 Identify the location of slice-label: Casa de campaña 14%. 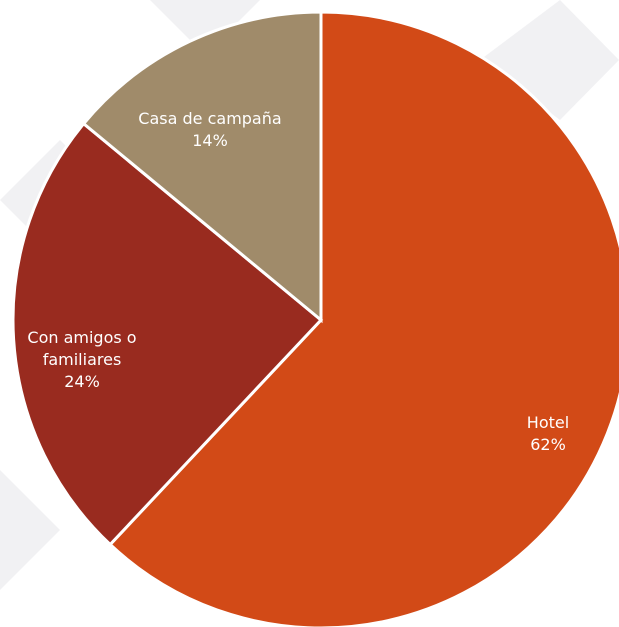
(210, 130).